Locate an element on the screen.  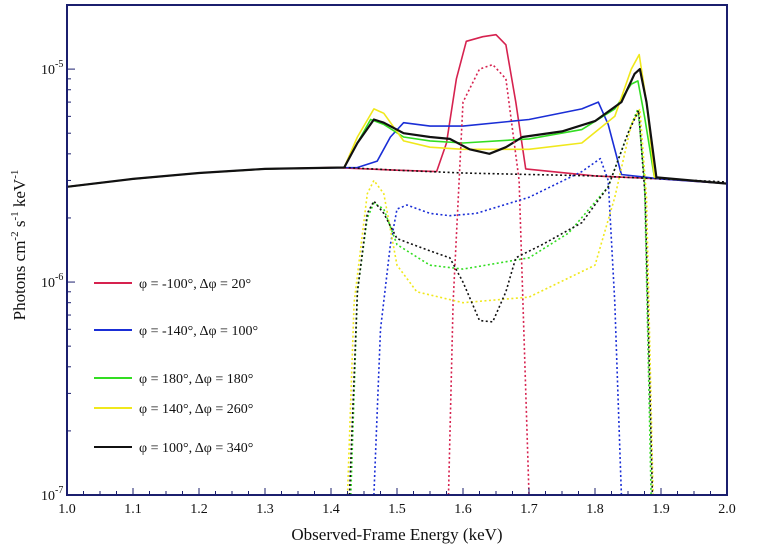
x-tick-label: 1.0 is located at coordinates (67, 509).